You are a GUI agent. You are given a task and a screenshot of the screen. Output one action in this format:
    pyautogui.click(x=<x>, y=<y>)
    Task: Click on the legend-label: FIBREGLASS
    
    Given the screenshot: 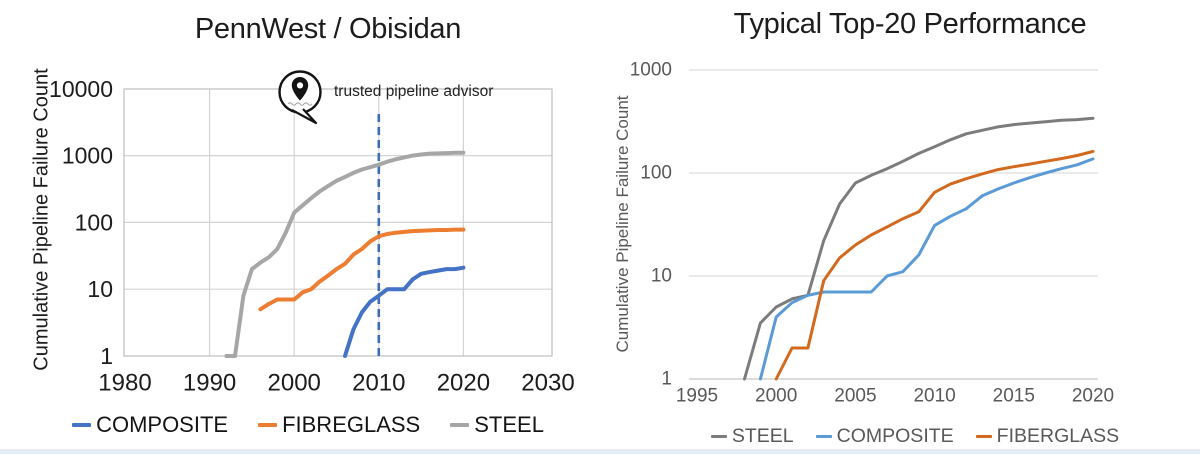 What is the action you would take?
    pyautogui.click(x=351, y=424)
    